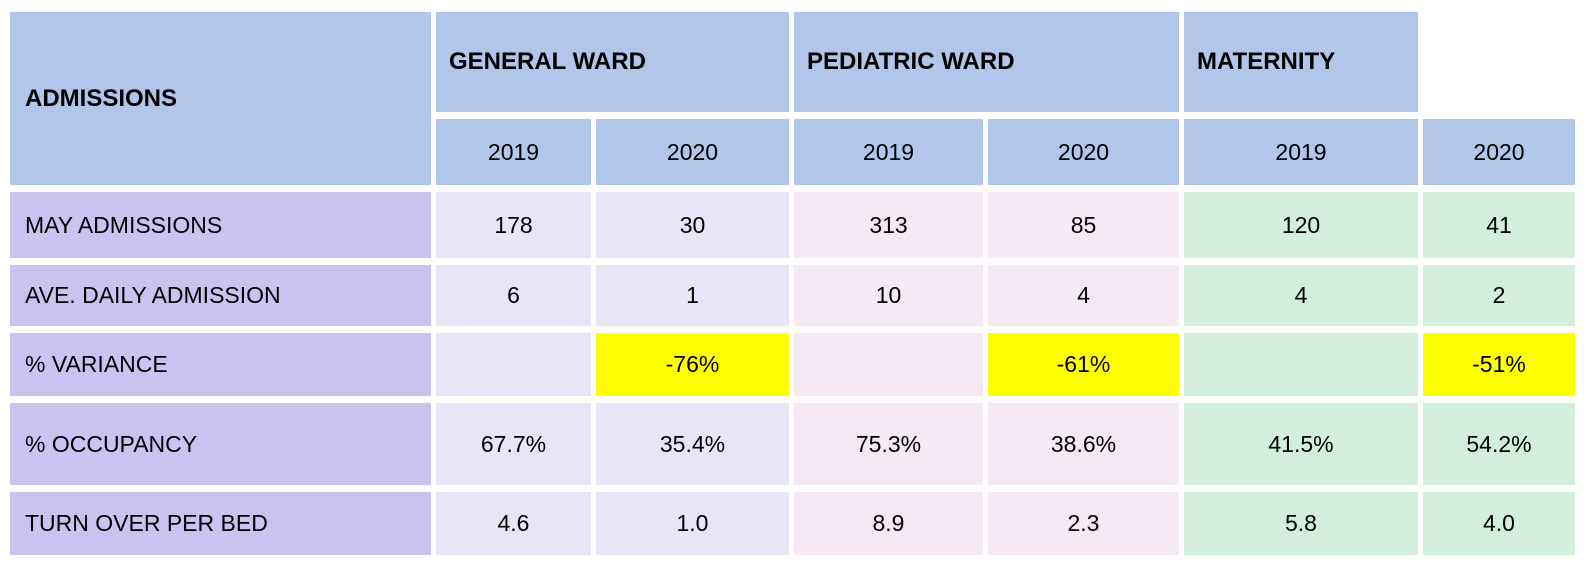 The height and width of the screenshot is (576, 1588). What do you see at coordinates (612, 62) in the screenshot?
I see `col-group-general-ward: GENERAL WARD` at bounding box center [612, 62].